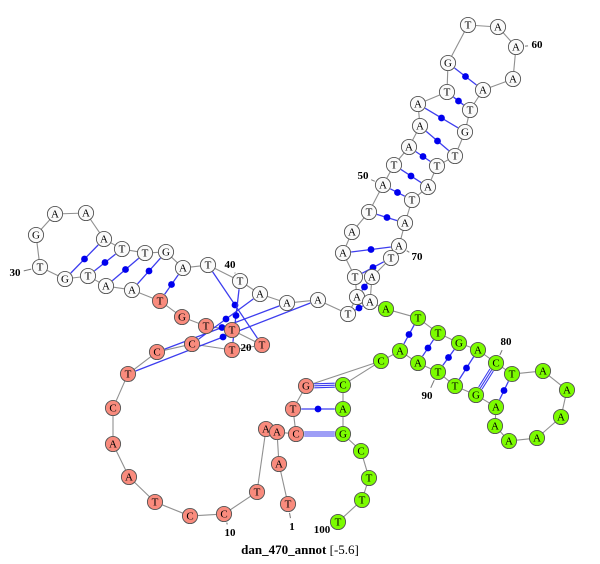 This screenshot has height=564, width=600. Describe the element at coordinates (231, 265) in the screenshot. I see `position-label: 40` at that location.